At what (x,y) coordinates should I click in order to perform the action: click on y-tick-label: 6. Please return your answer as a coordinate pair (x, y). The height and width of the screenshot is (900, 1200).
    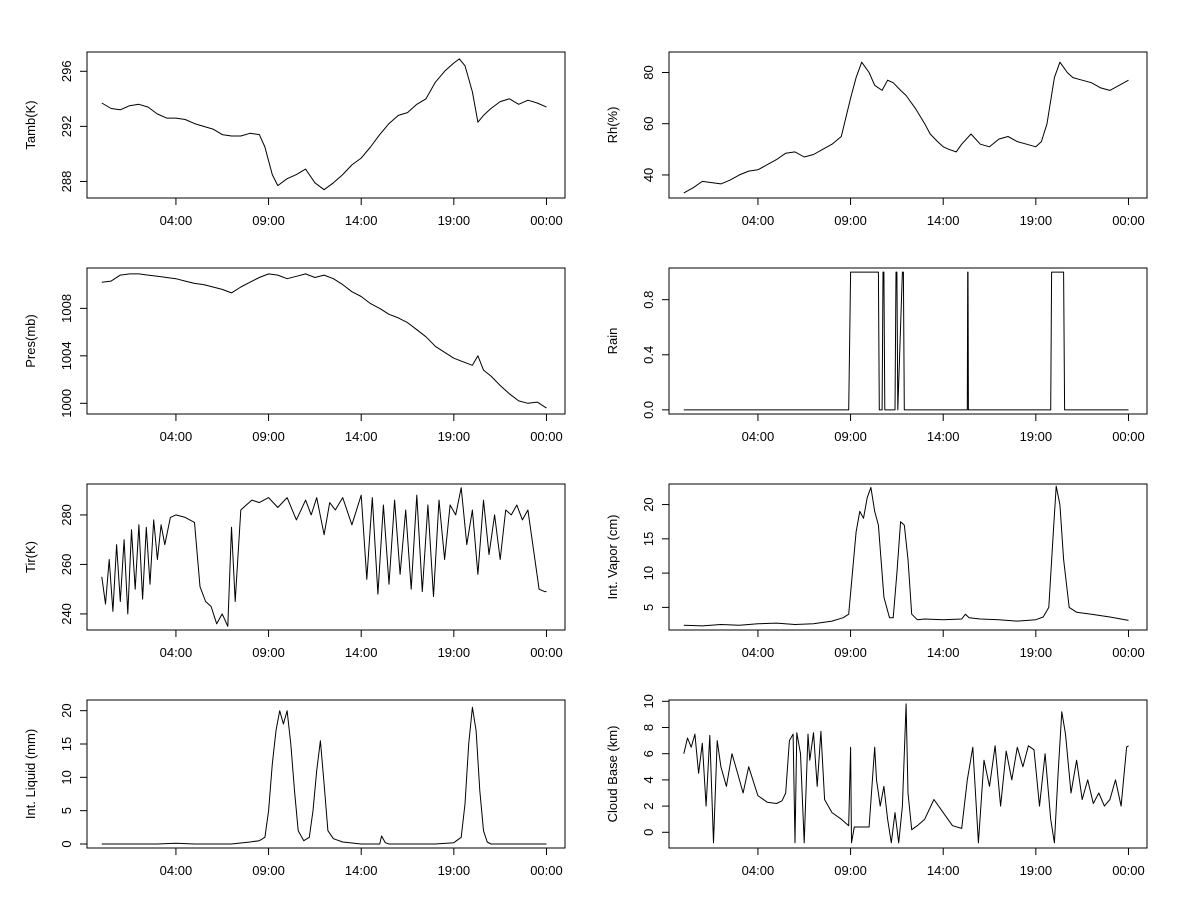
    Looking at the image, I should click on (648, 753).